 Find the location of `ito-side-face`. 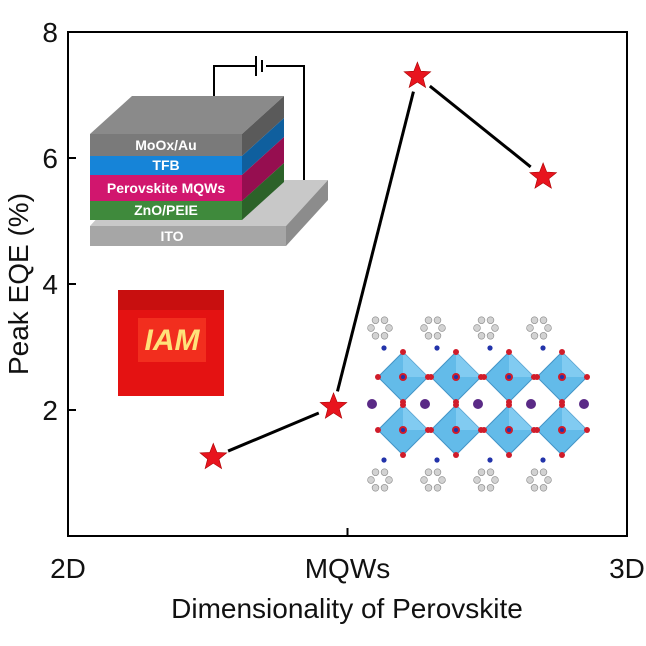

ito-side-face is located at coordinates (307, 213).